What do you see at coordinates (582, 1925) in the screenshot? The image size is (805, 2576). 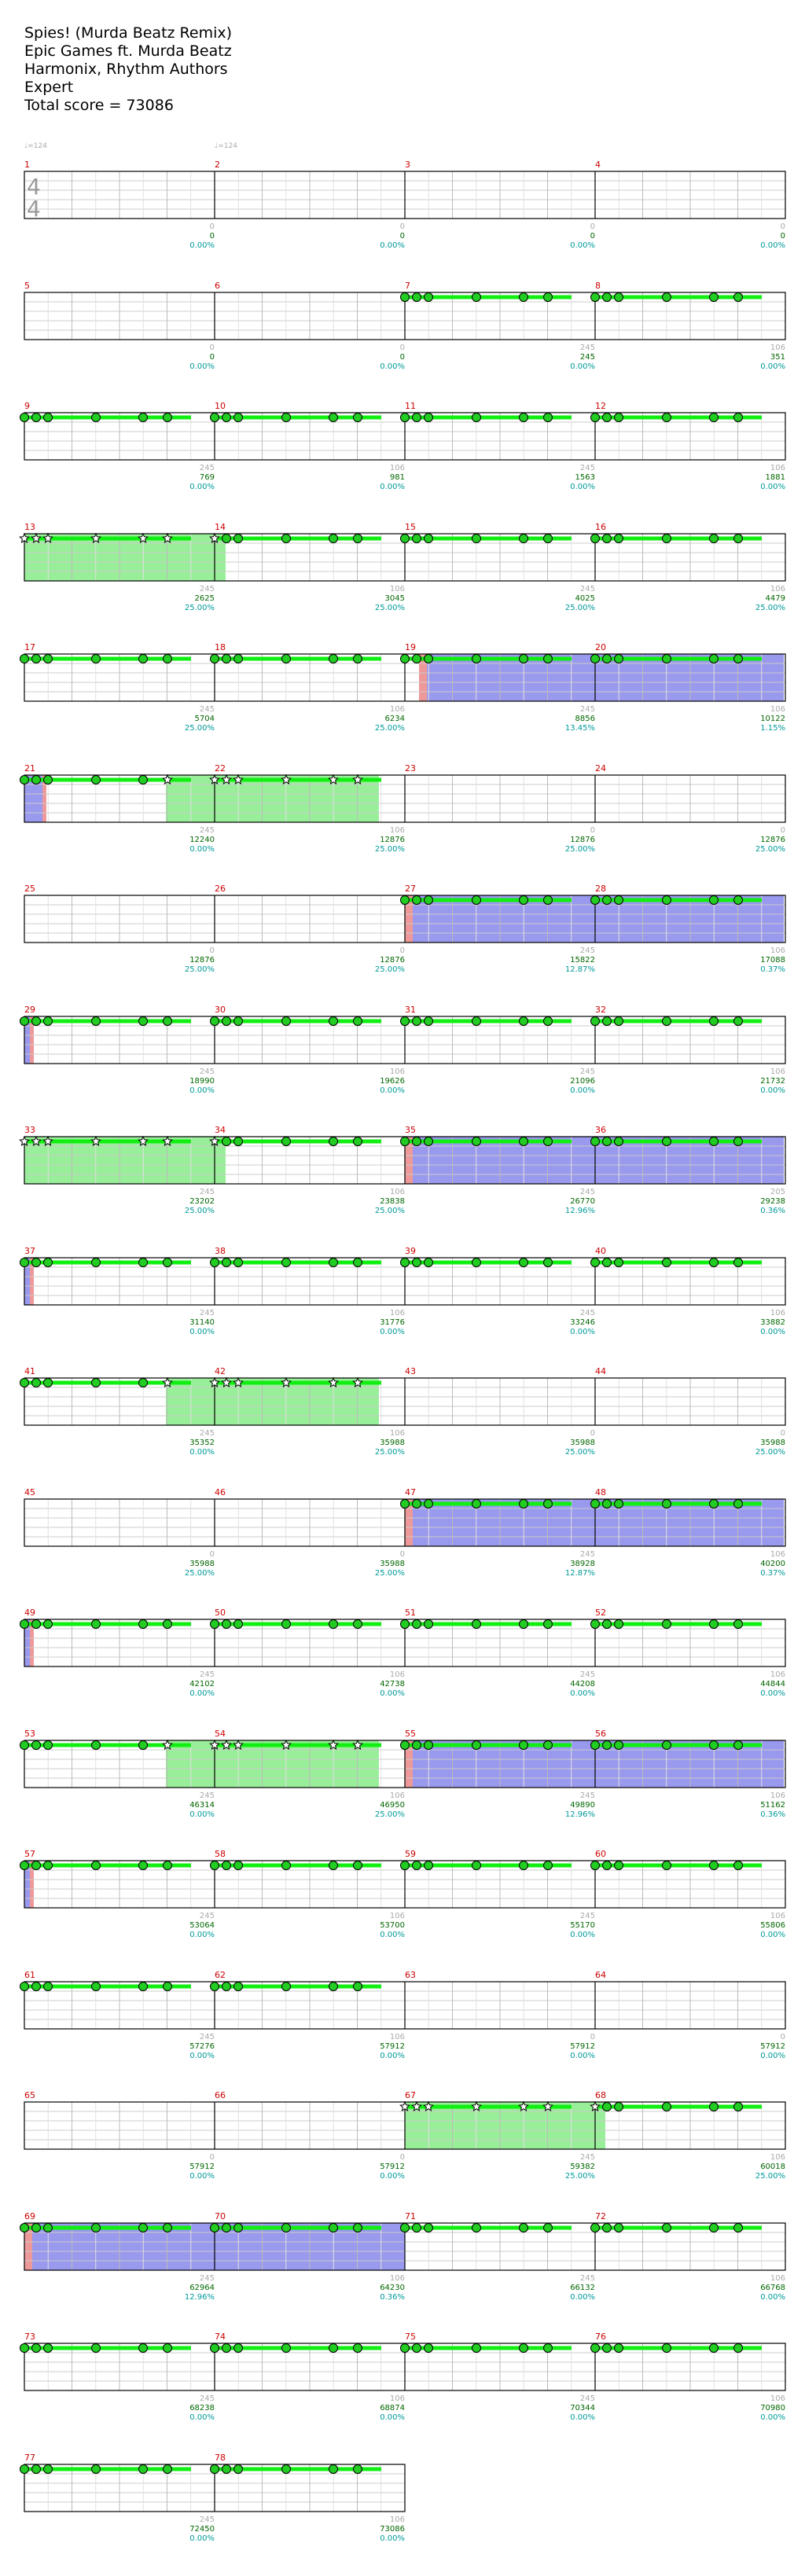 I see `cumulative-score: 55170` at bounding box center [582, 1925].